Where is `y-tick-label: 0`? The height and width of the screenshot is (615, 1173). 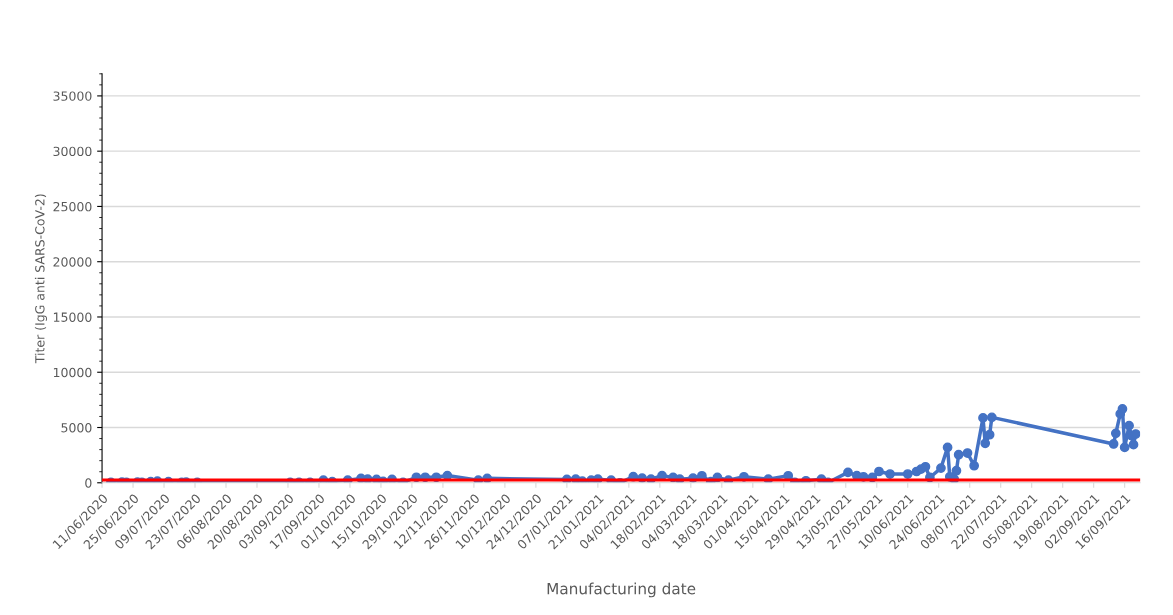 y-tick-label: 0 is located at coordinates (88, 483).